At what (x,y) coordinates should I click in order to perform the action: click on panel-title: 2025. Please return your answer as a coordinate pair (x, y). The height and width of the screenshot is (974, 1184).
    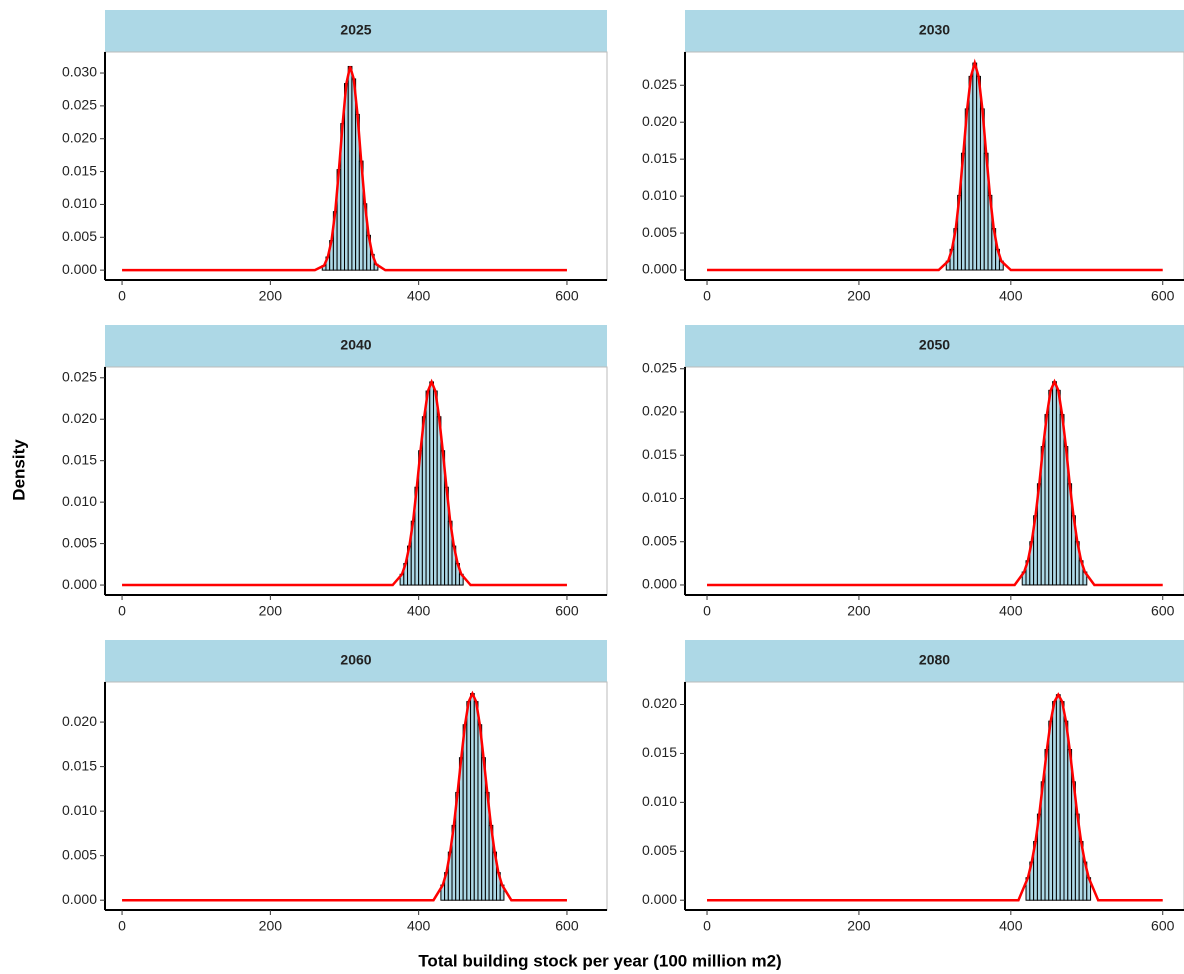
    Looking at the image, I should click on (355, 30).